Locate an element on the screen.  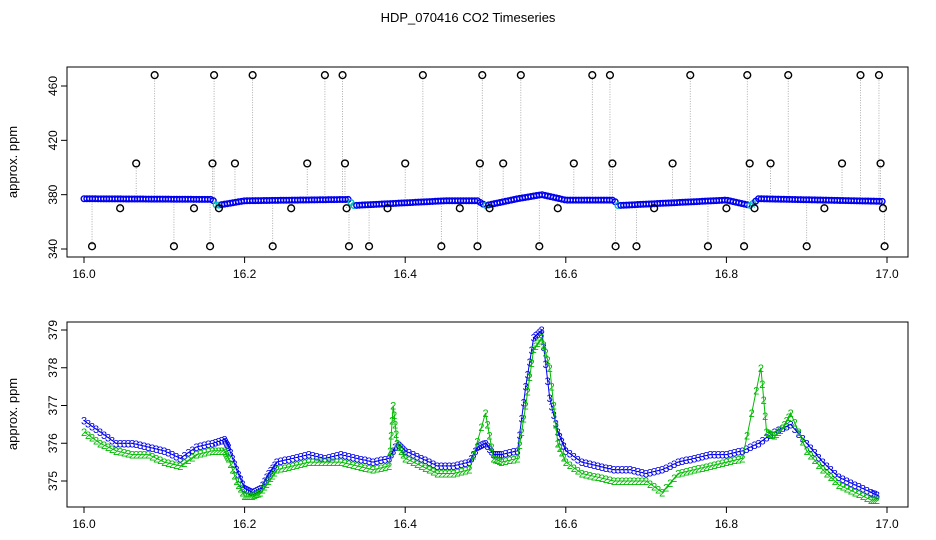
x-tick-label: 16.2 is located at coordinates (245, 524).